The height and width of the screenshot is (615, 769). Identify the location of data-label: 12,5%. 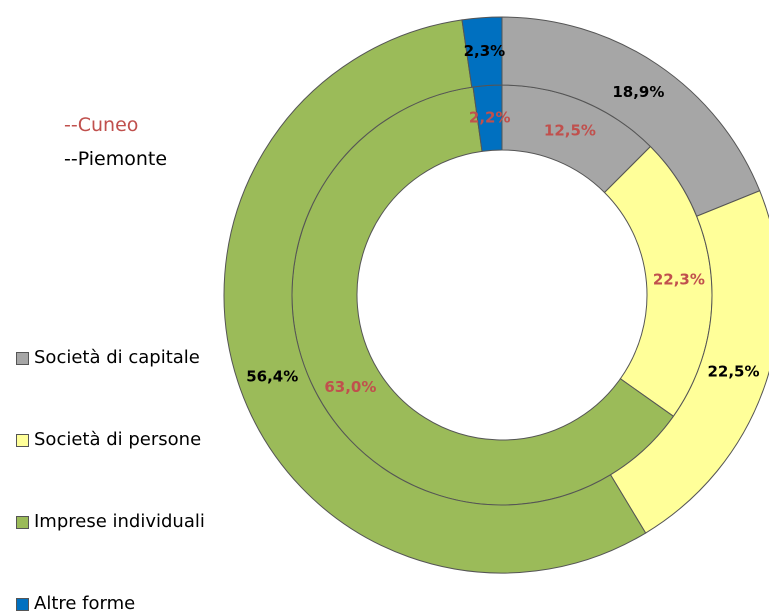
(570, 131).